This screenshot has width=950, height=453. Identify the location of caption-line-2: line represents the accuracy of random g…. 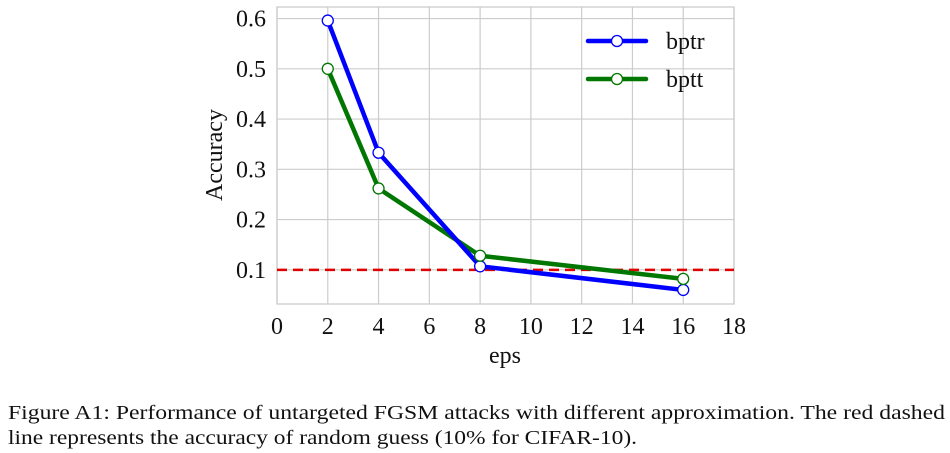
(322, 438).